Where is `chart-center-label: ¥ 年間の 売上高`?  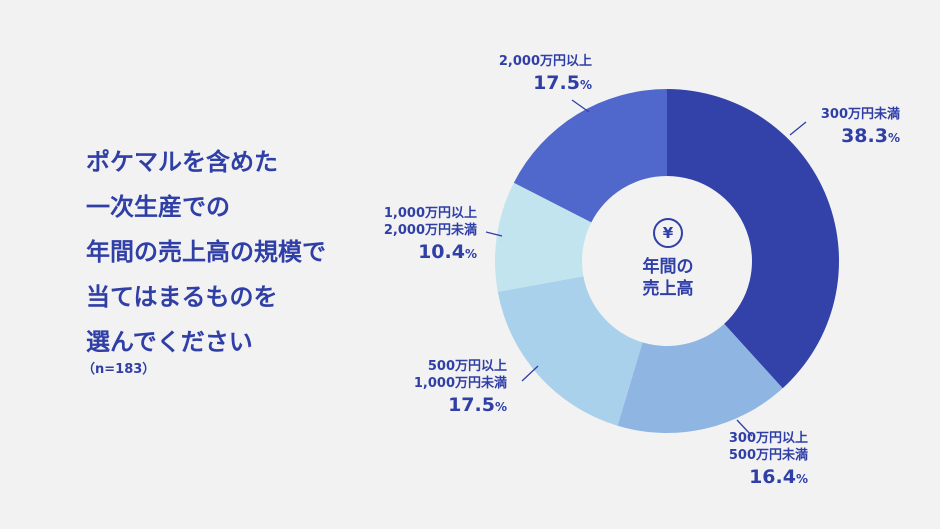
chart-center-label: ¥ 年間の 売上高 is located at coordinates (668, 259).